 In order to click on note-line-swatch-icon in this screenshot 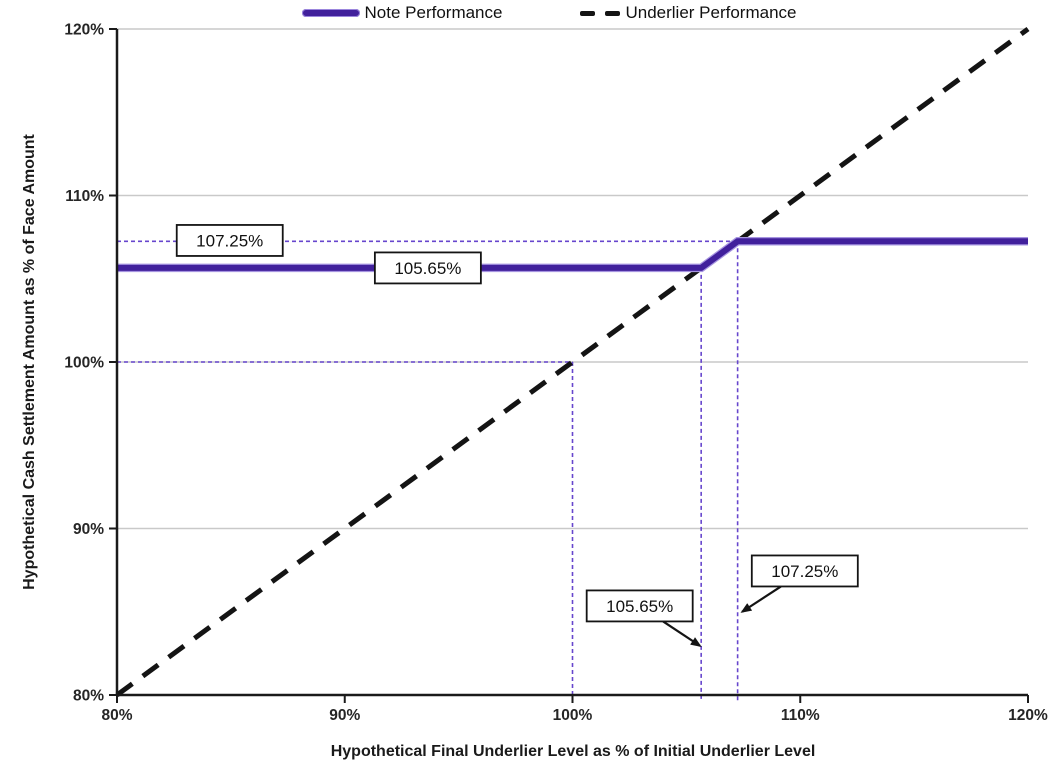, I will do `click(330, 13)`.